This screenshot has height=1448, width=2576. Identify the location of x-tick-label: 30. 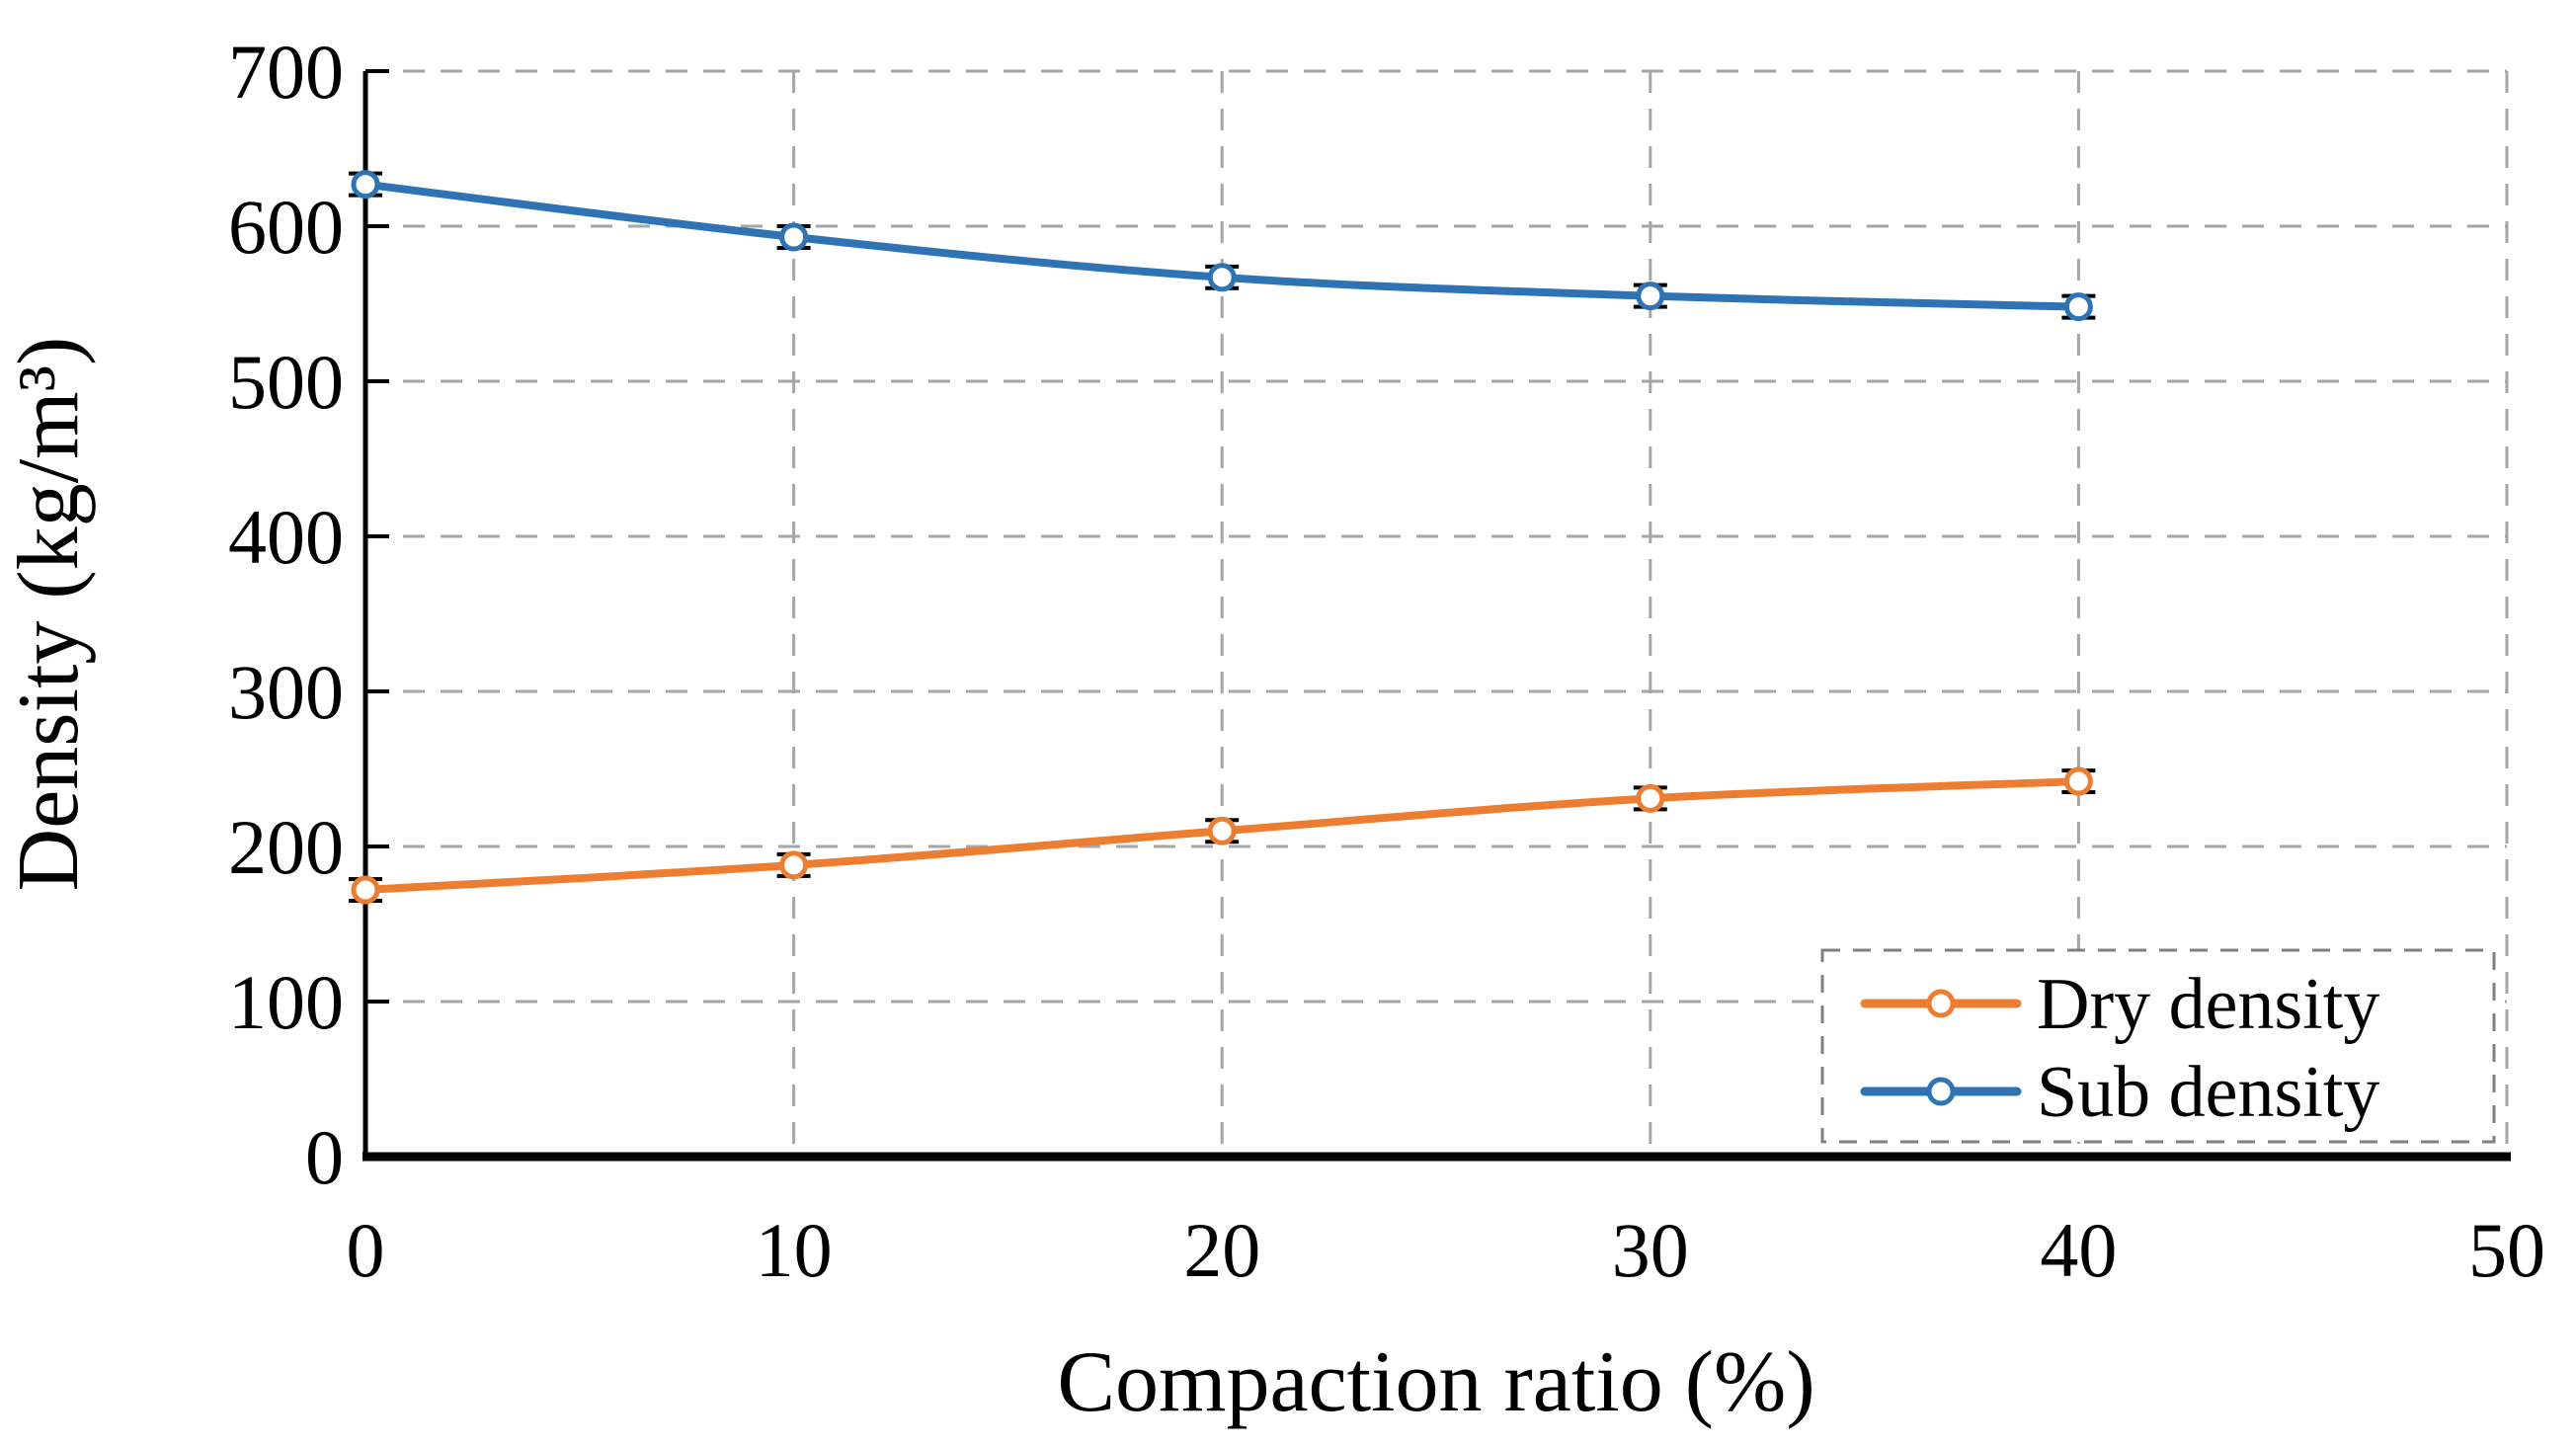
(1650, 1250).